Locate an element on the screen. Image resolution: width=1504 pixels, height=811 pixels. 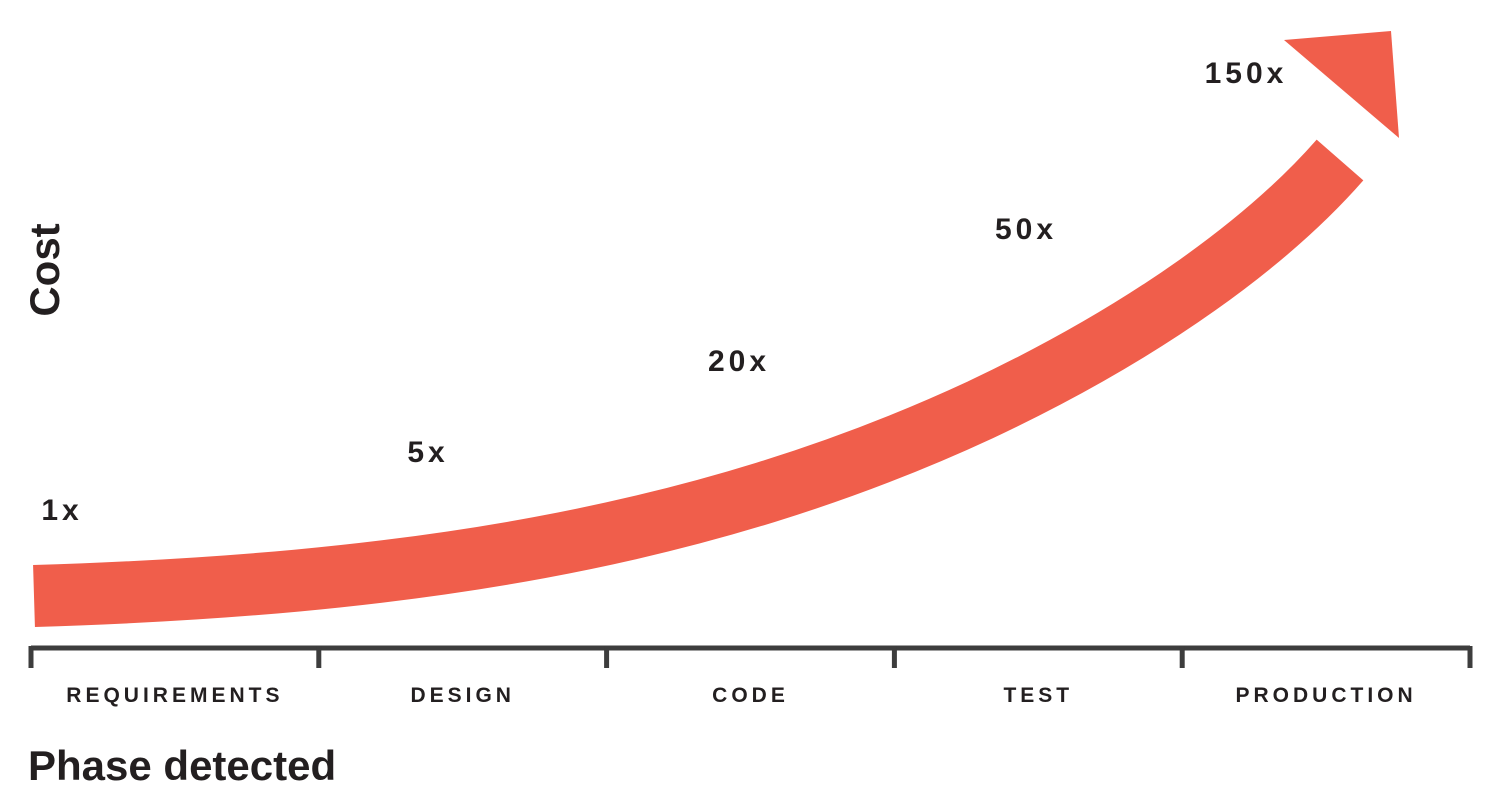
x-tick-label: TEST is located at coordinates (1038, 695).